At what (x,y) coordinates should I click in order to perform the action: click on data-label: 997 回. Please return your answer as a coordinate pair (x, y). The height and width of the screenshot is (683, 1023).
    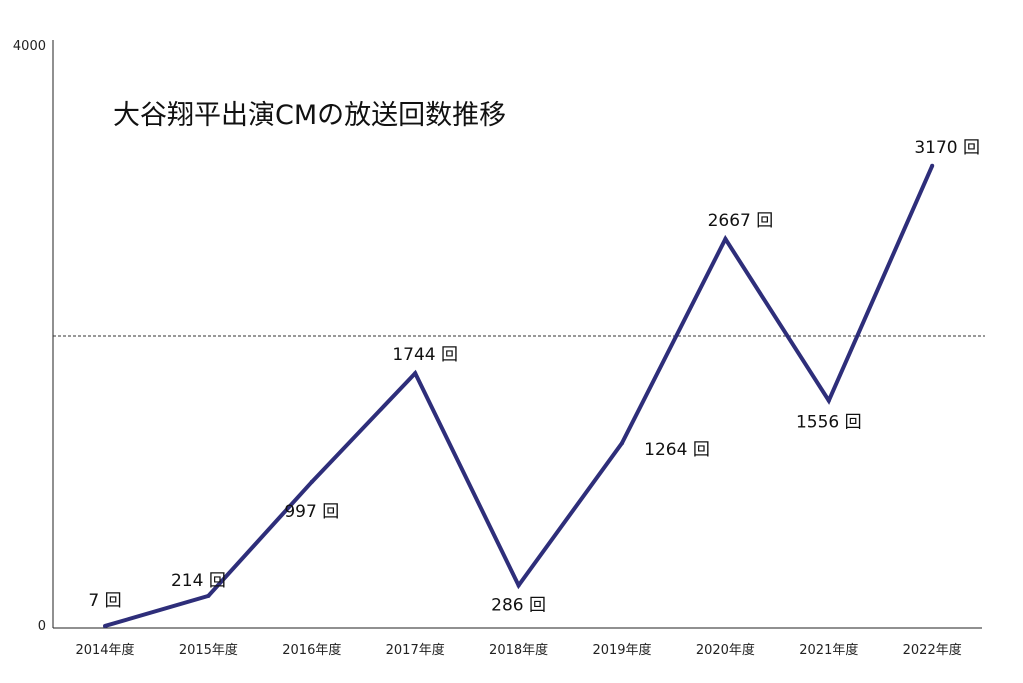
    Looking at the image, I should click on (311, 512).